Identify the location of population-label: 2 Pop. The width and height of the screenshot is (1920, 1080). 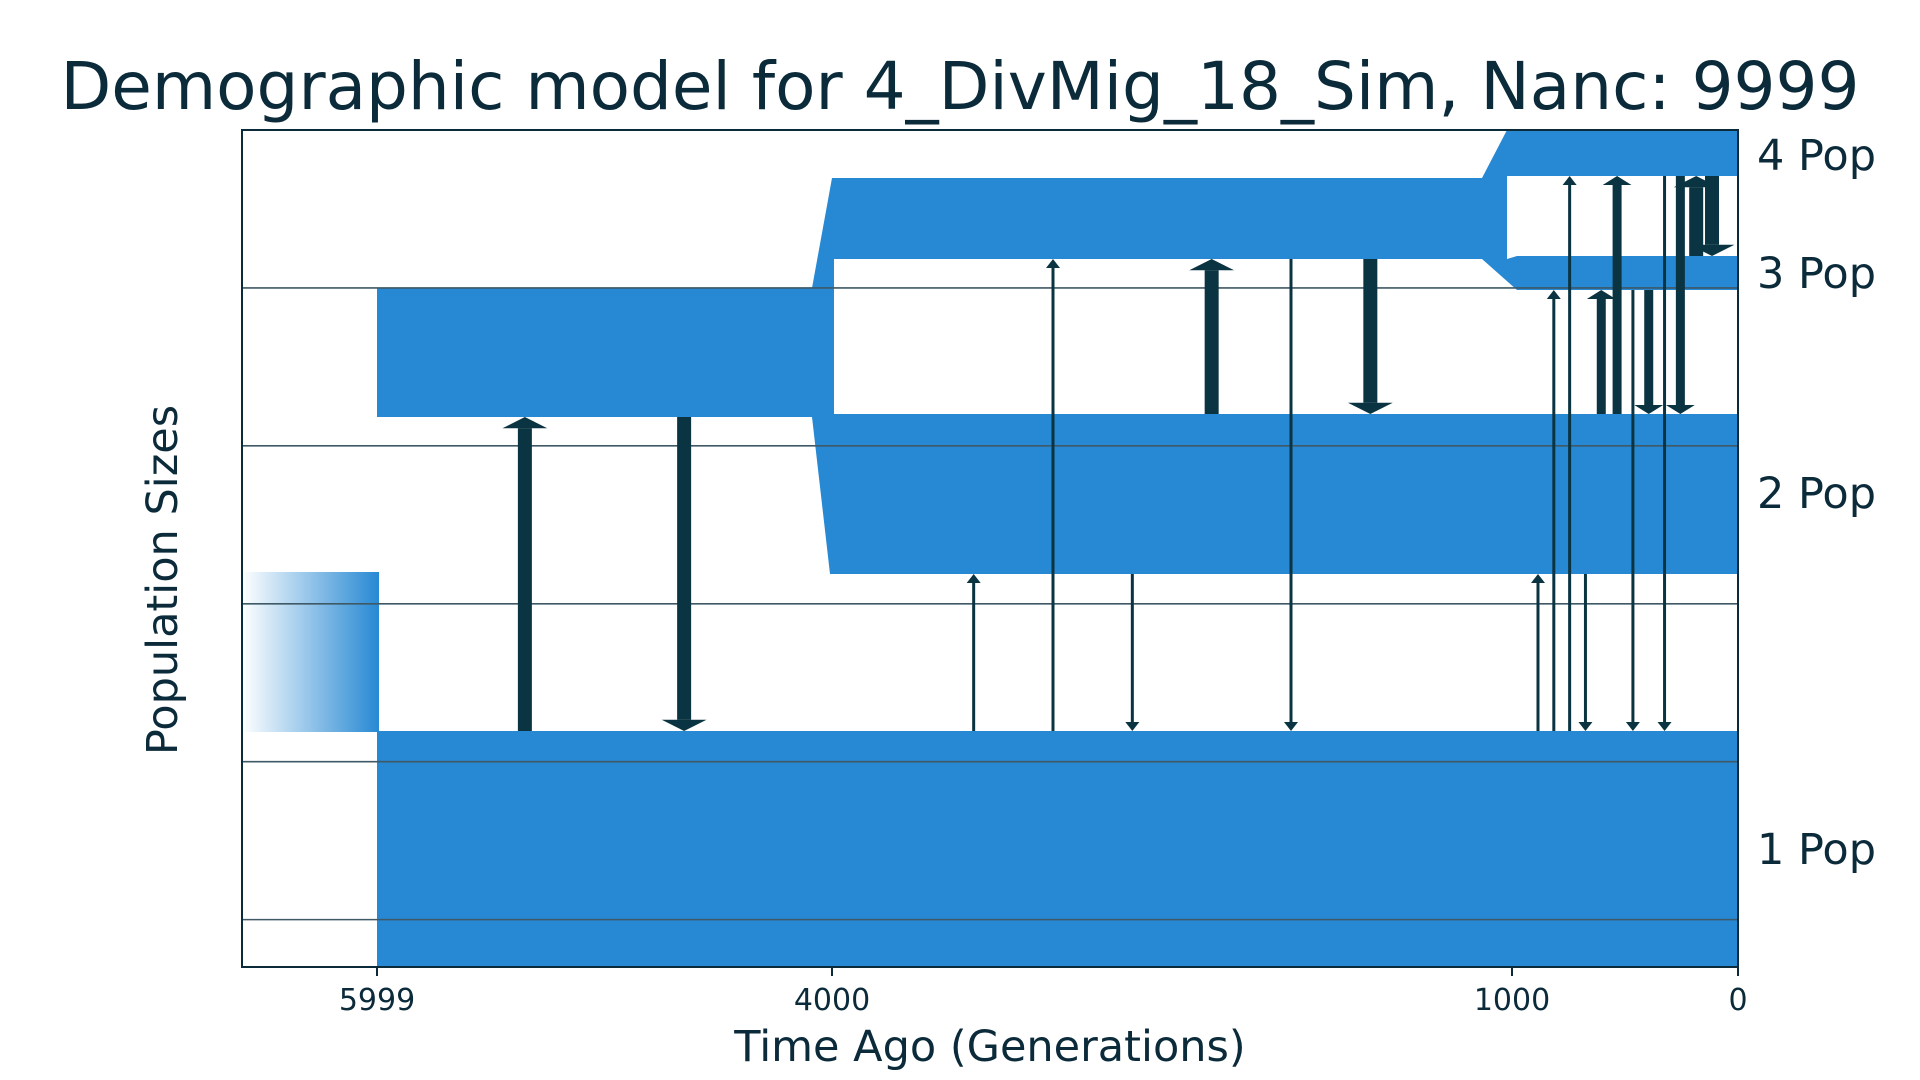
(1816, 494).